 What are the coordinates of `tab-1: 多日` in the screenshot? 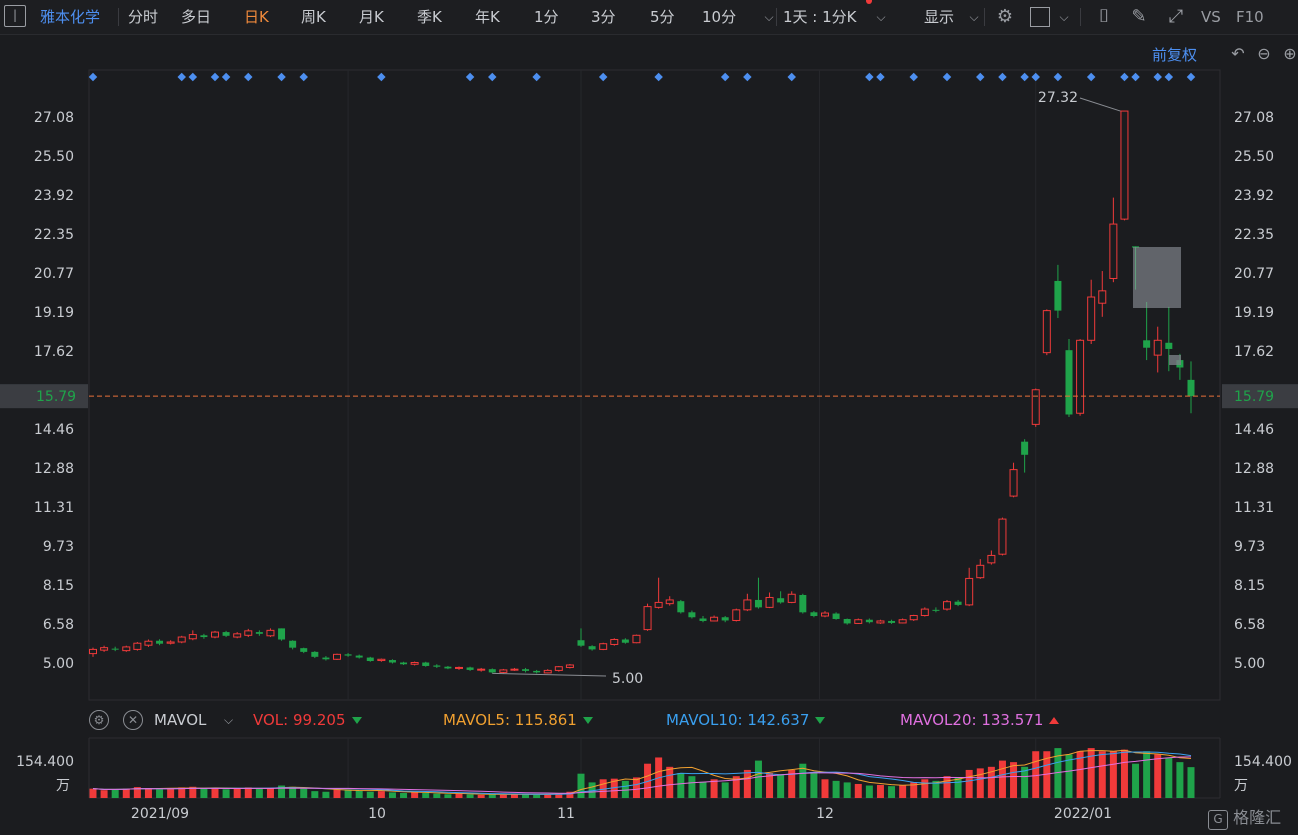 It's located at (196, 17).